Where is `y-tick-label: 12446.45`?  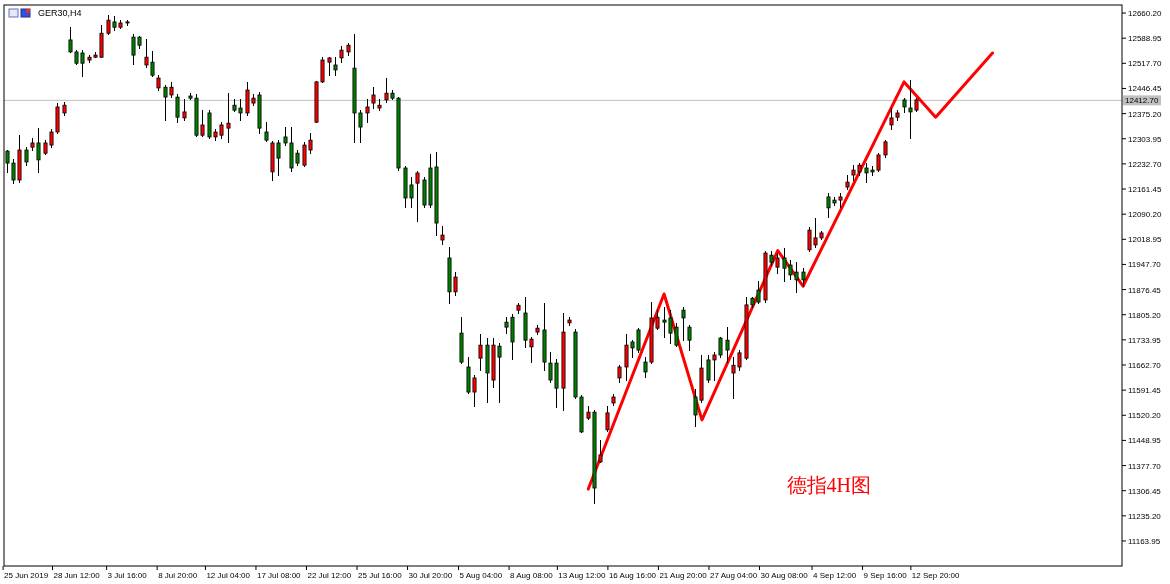
y-tick-label: 12446.45 is located at coordinates (1145, 89).